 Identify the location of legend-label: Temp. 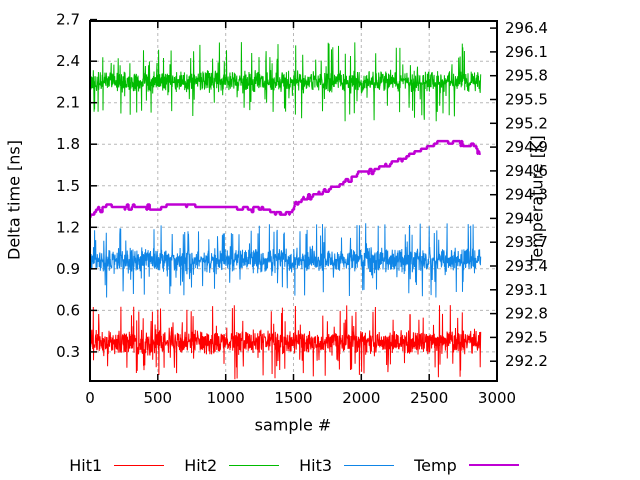
(435, 465).